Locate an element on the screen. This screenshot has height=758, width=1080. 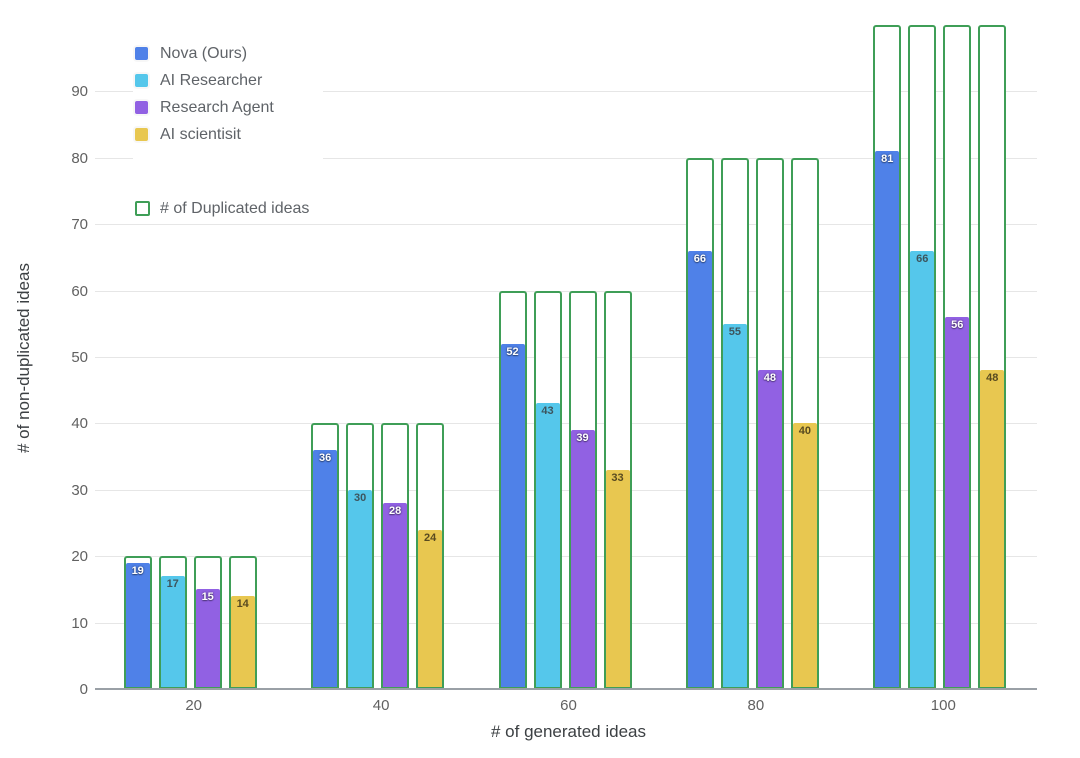
legend-item-label: Research Agent is located at coordinates (217, 107).